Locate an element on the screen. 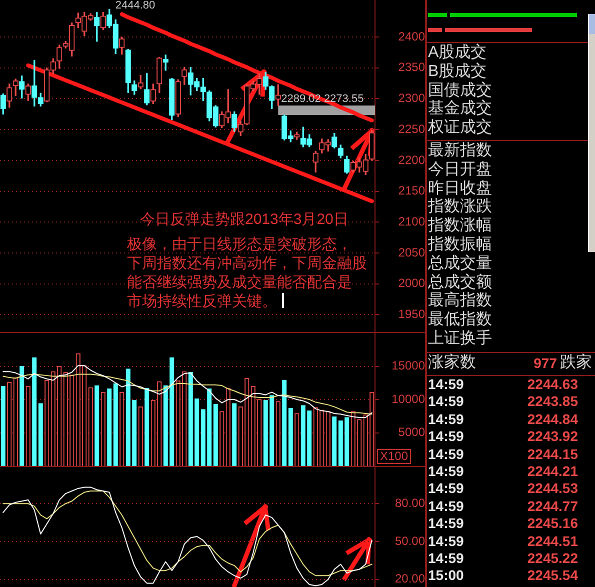 The width and height of the screenshot is (595, 587). data-label: 2244.51 is located at coordinates (552, 541).